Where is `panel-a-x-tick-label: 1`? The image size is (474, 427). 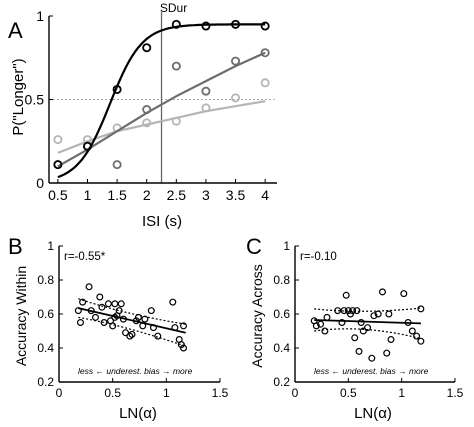 panel-a-x-tick-label: 1 is located at coordinates (88, 195).